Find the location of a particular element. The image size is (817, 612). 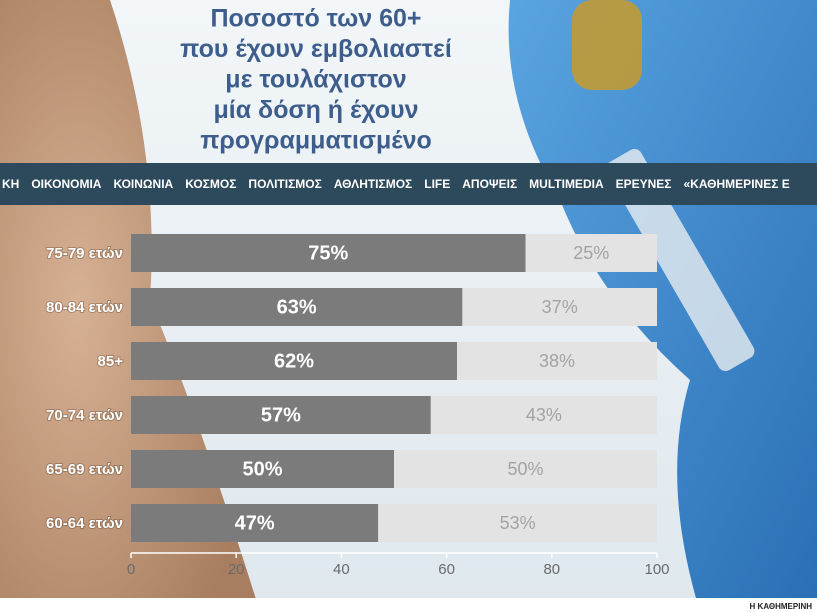

category-label: 65-69 ετών is located at coordinates (84, 469).